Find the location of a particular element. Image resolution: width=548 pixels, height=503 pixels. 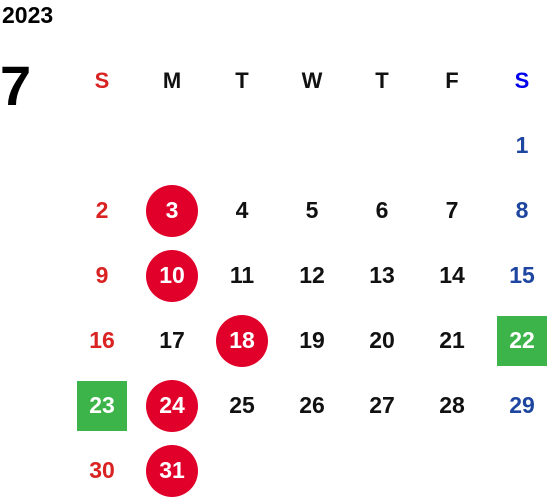

day-cell: 24 is located at coordinates (172, 405).